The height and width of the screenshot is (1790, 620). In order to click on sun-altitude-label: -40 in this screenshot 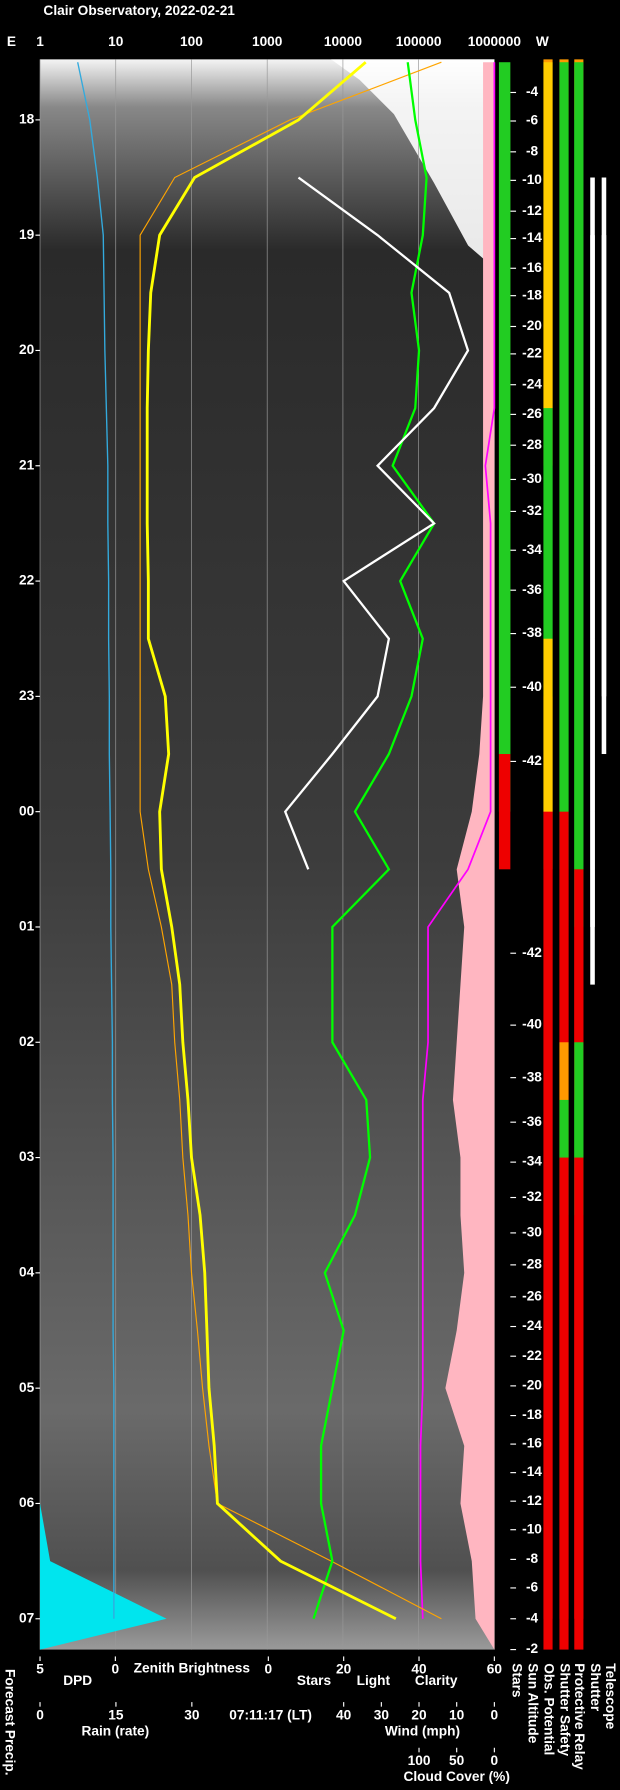, I will do `click(532, 686)`.